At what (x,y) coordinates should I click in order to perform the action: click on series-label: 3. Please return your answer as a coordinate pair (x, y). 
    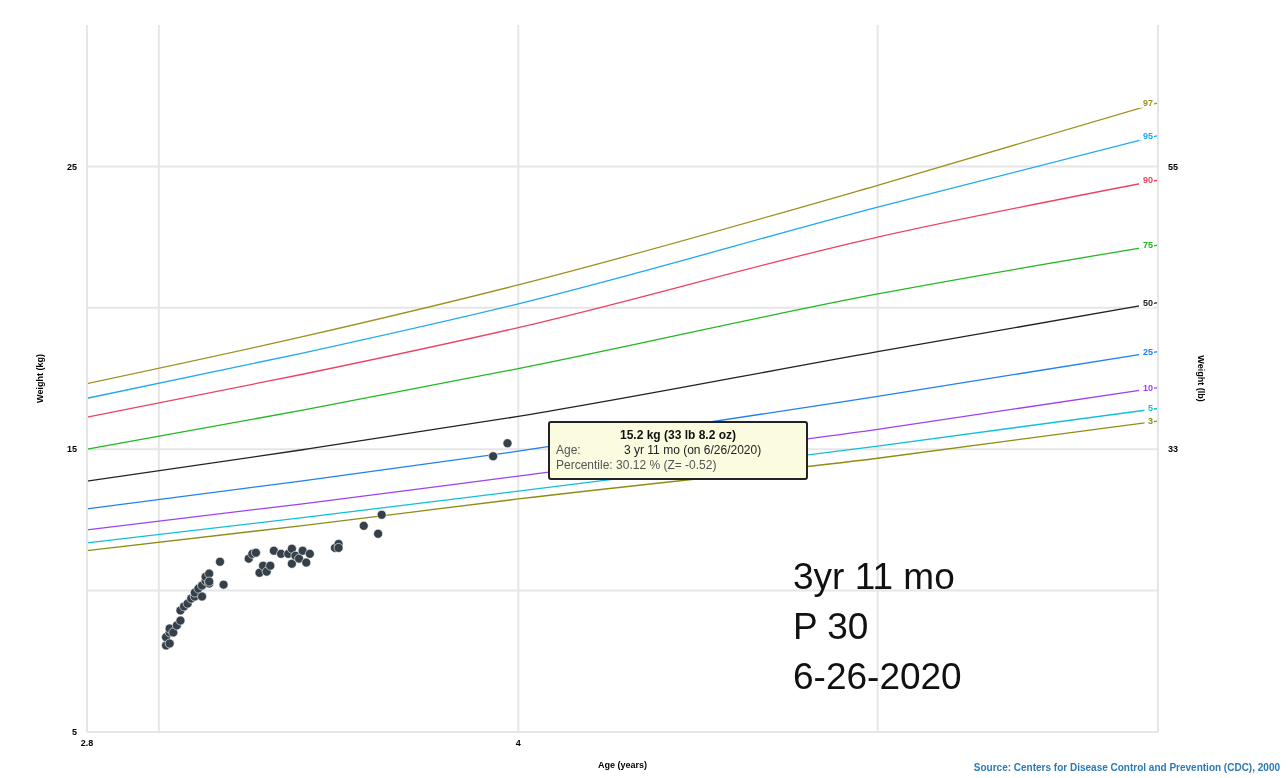
    Looking at the image, I should click on (1150, 421).